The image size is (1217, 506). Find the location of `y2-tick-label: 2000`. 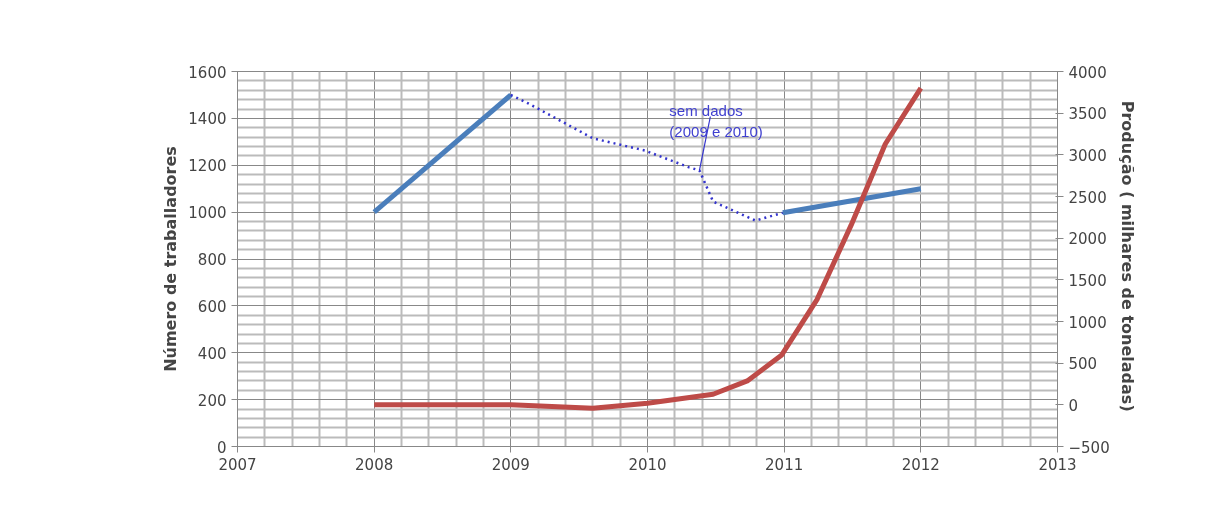

y2-tick-label: 2000 is located at coordinates (1087, 239).